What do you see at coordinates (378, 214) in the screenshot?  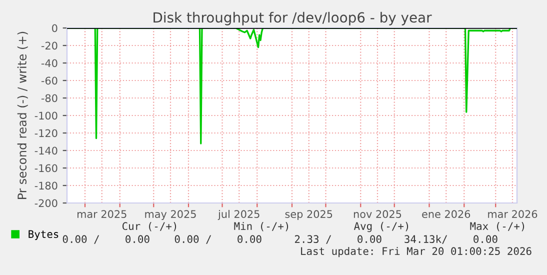 I see `x-tick-label: nov 2025` at bounding box center [378, 214].